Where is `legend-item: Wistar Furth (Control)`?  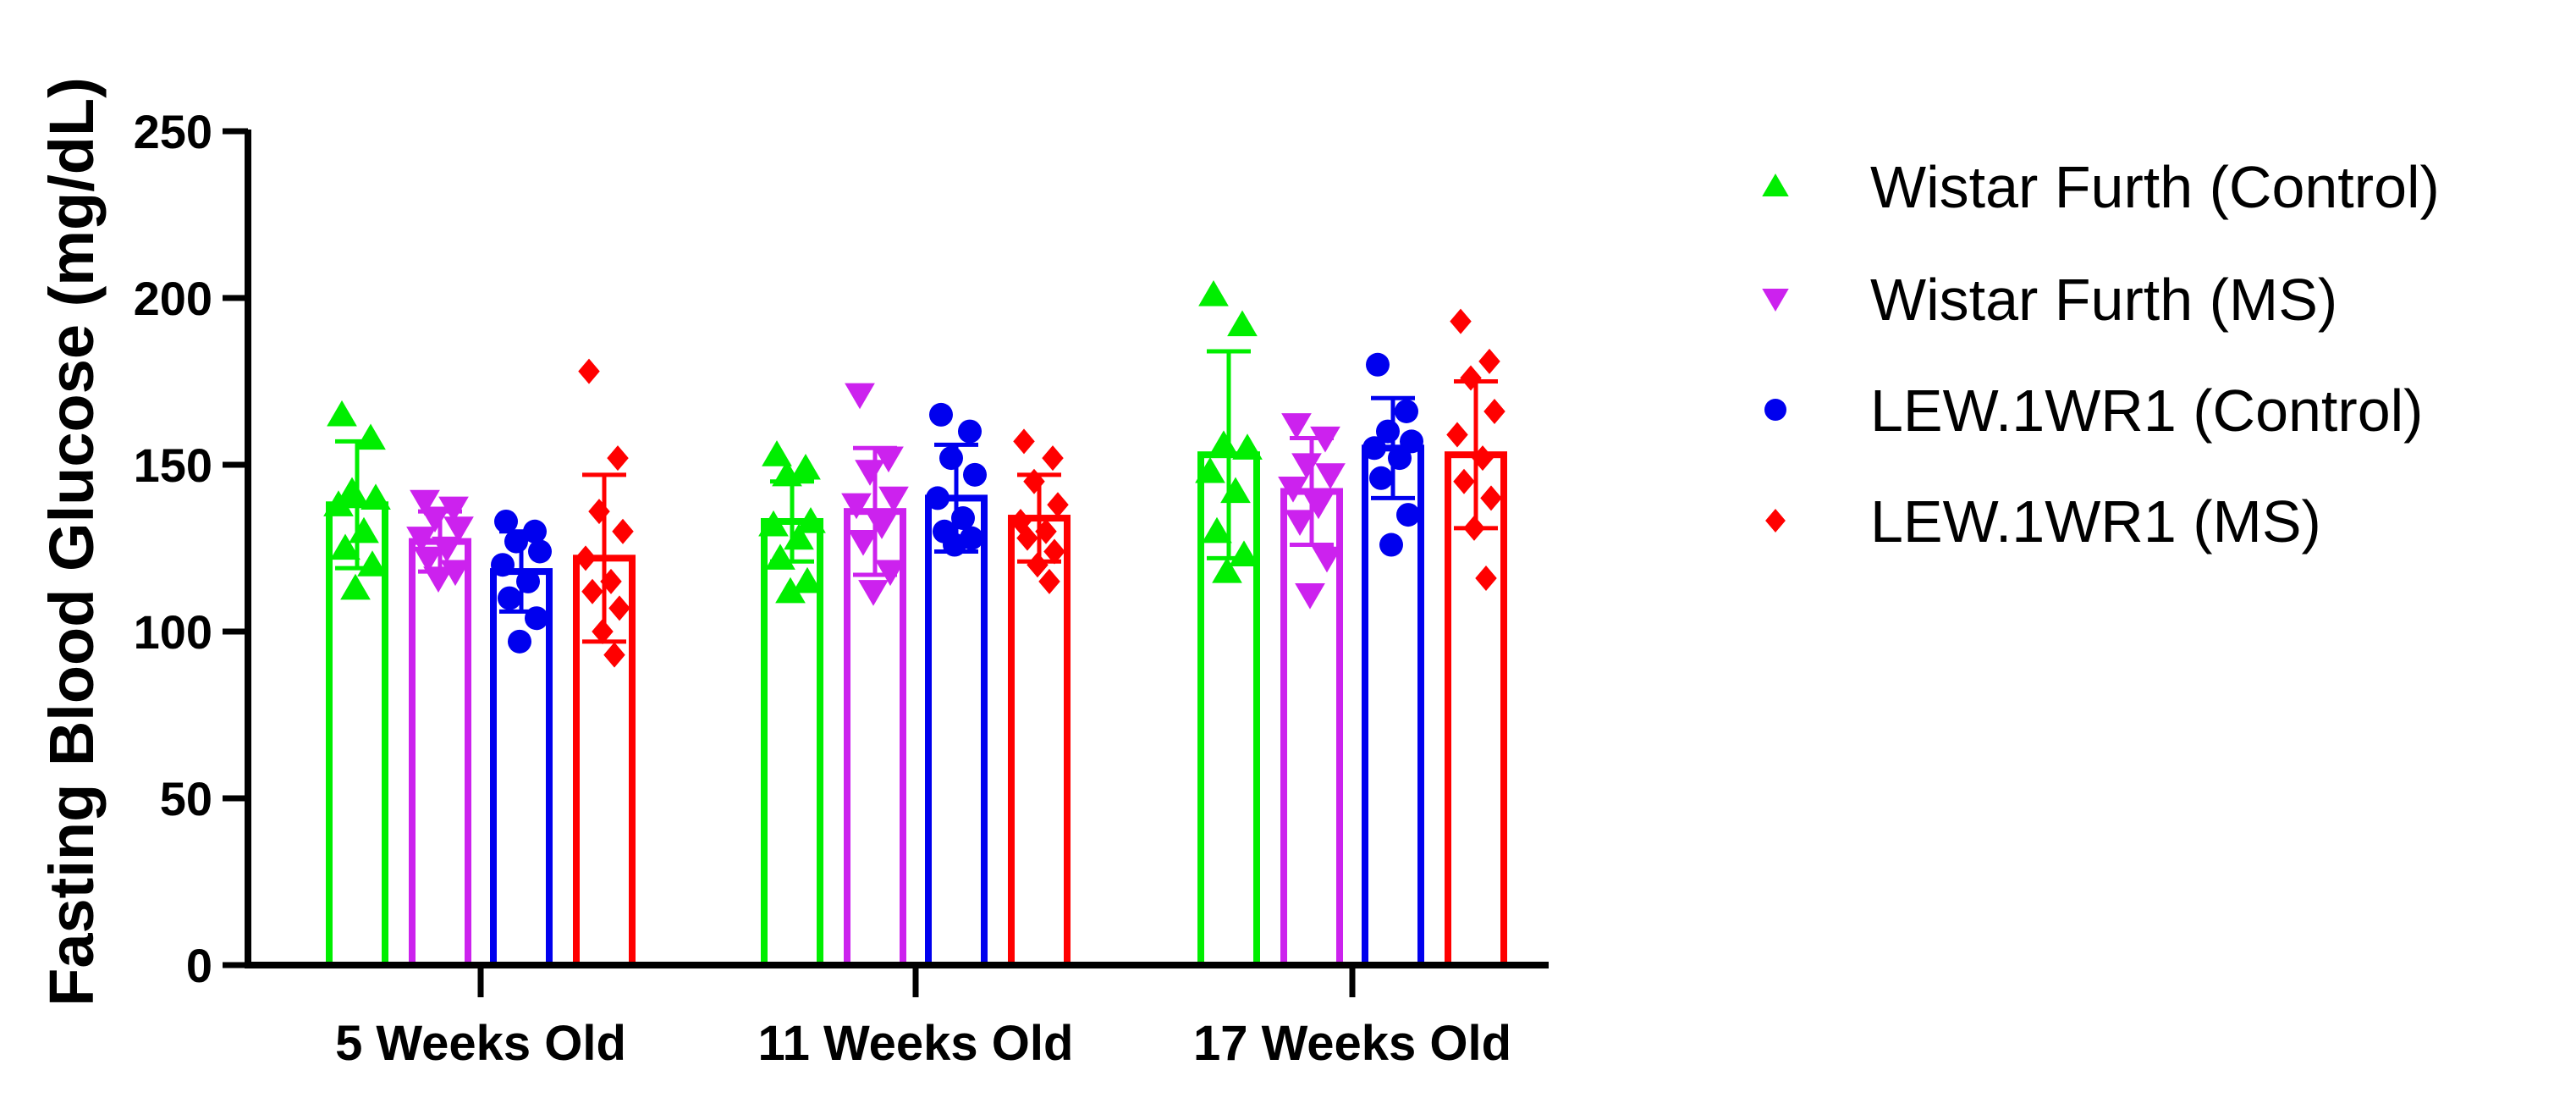
legend-item: Wistar Furth (Control) is located at coordinates (2101, 187).